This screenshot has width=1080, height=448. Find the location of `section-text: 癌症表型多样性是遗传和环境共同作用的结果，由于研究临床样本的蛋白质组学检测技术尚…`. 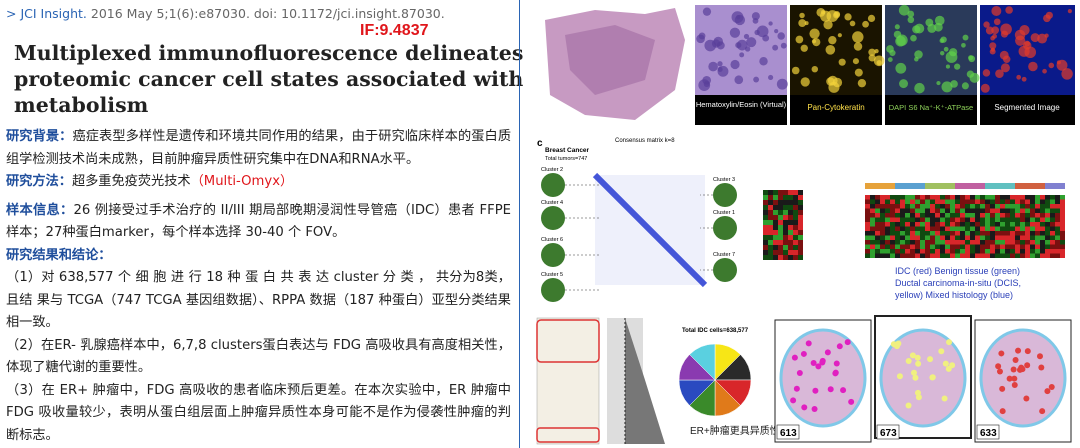

section-text: 癌症表型多样性是遗传和环境共同作用的结果，由于研究临床样本的蛋白质组学检测技术尚… is located at coordinates (259, 148).